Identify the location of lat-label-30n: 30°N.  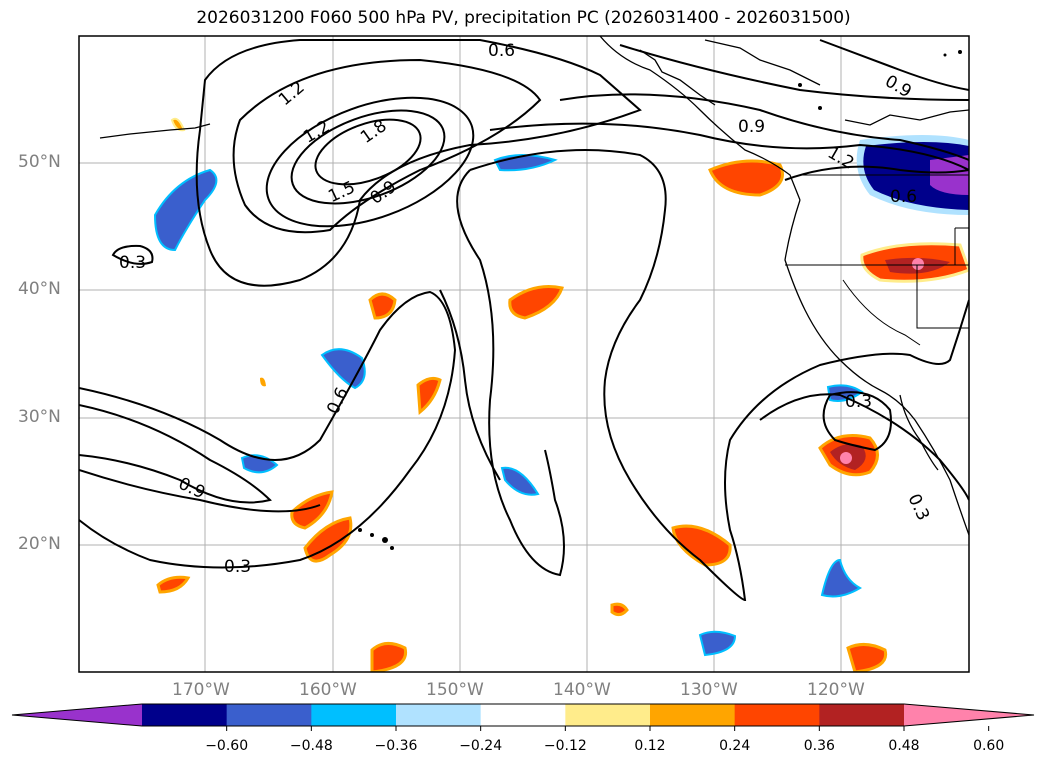
(39, 417).